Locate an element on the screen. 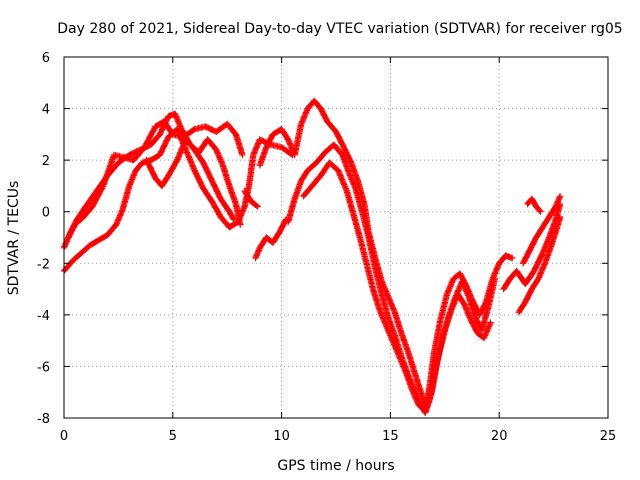  series-track-k is located at coordinates (539, 264).